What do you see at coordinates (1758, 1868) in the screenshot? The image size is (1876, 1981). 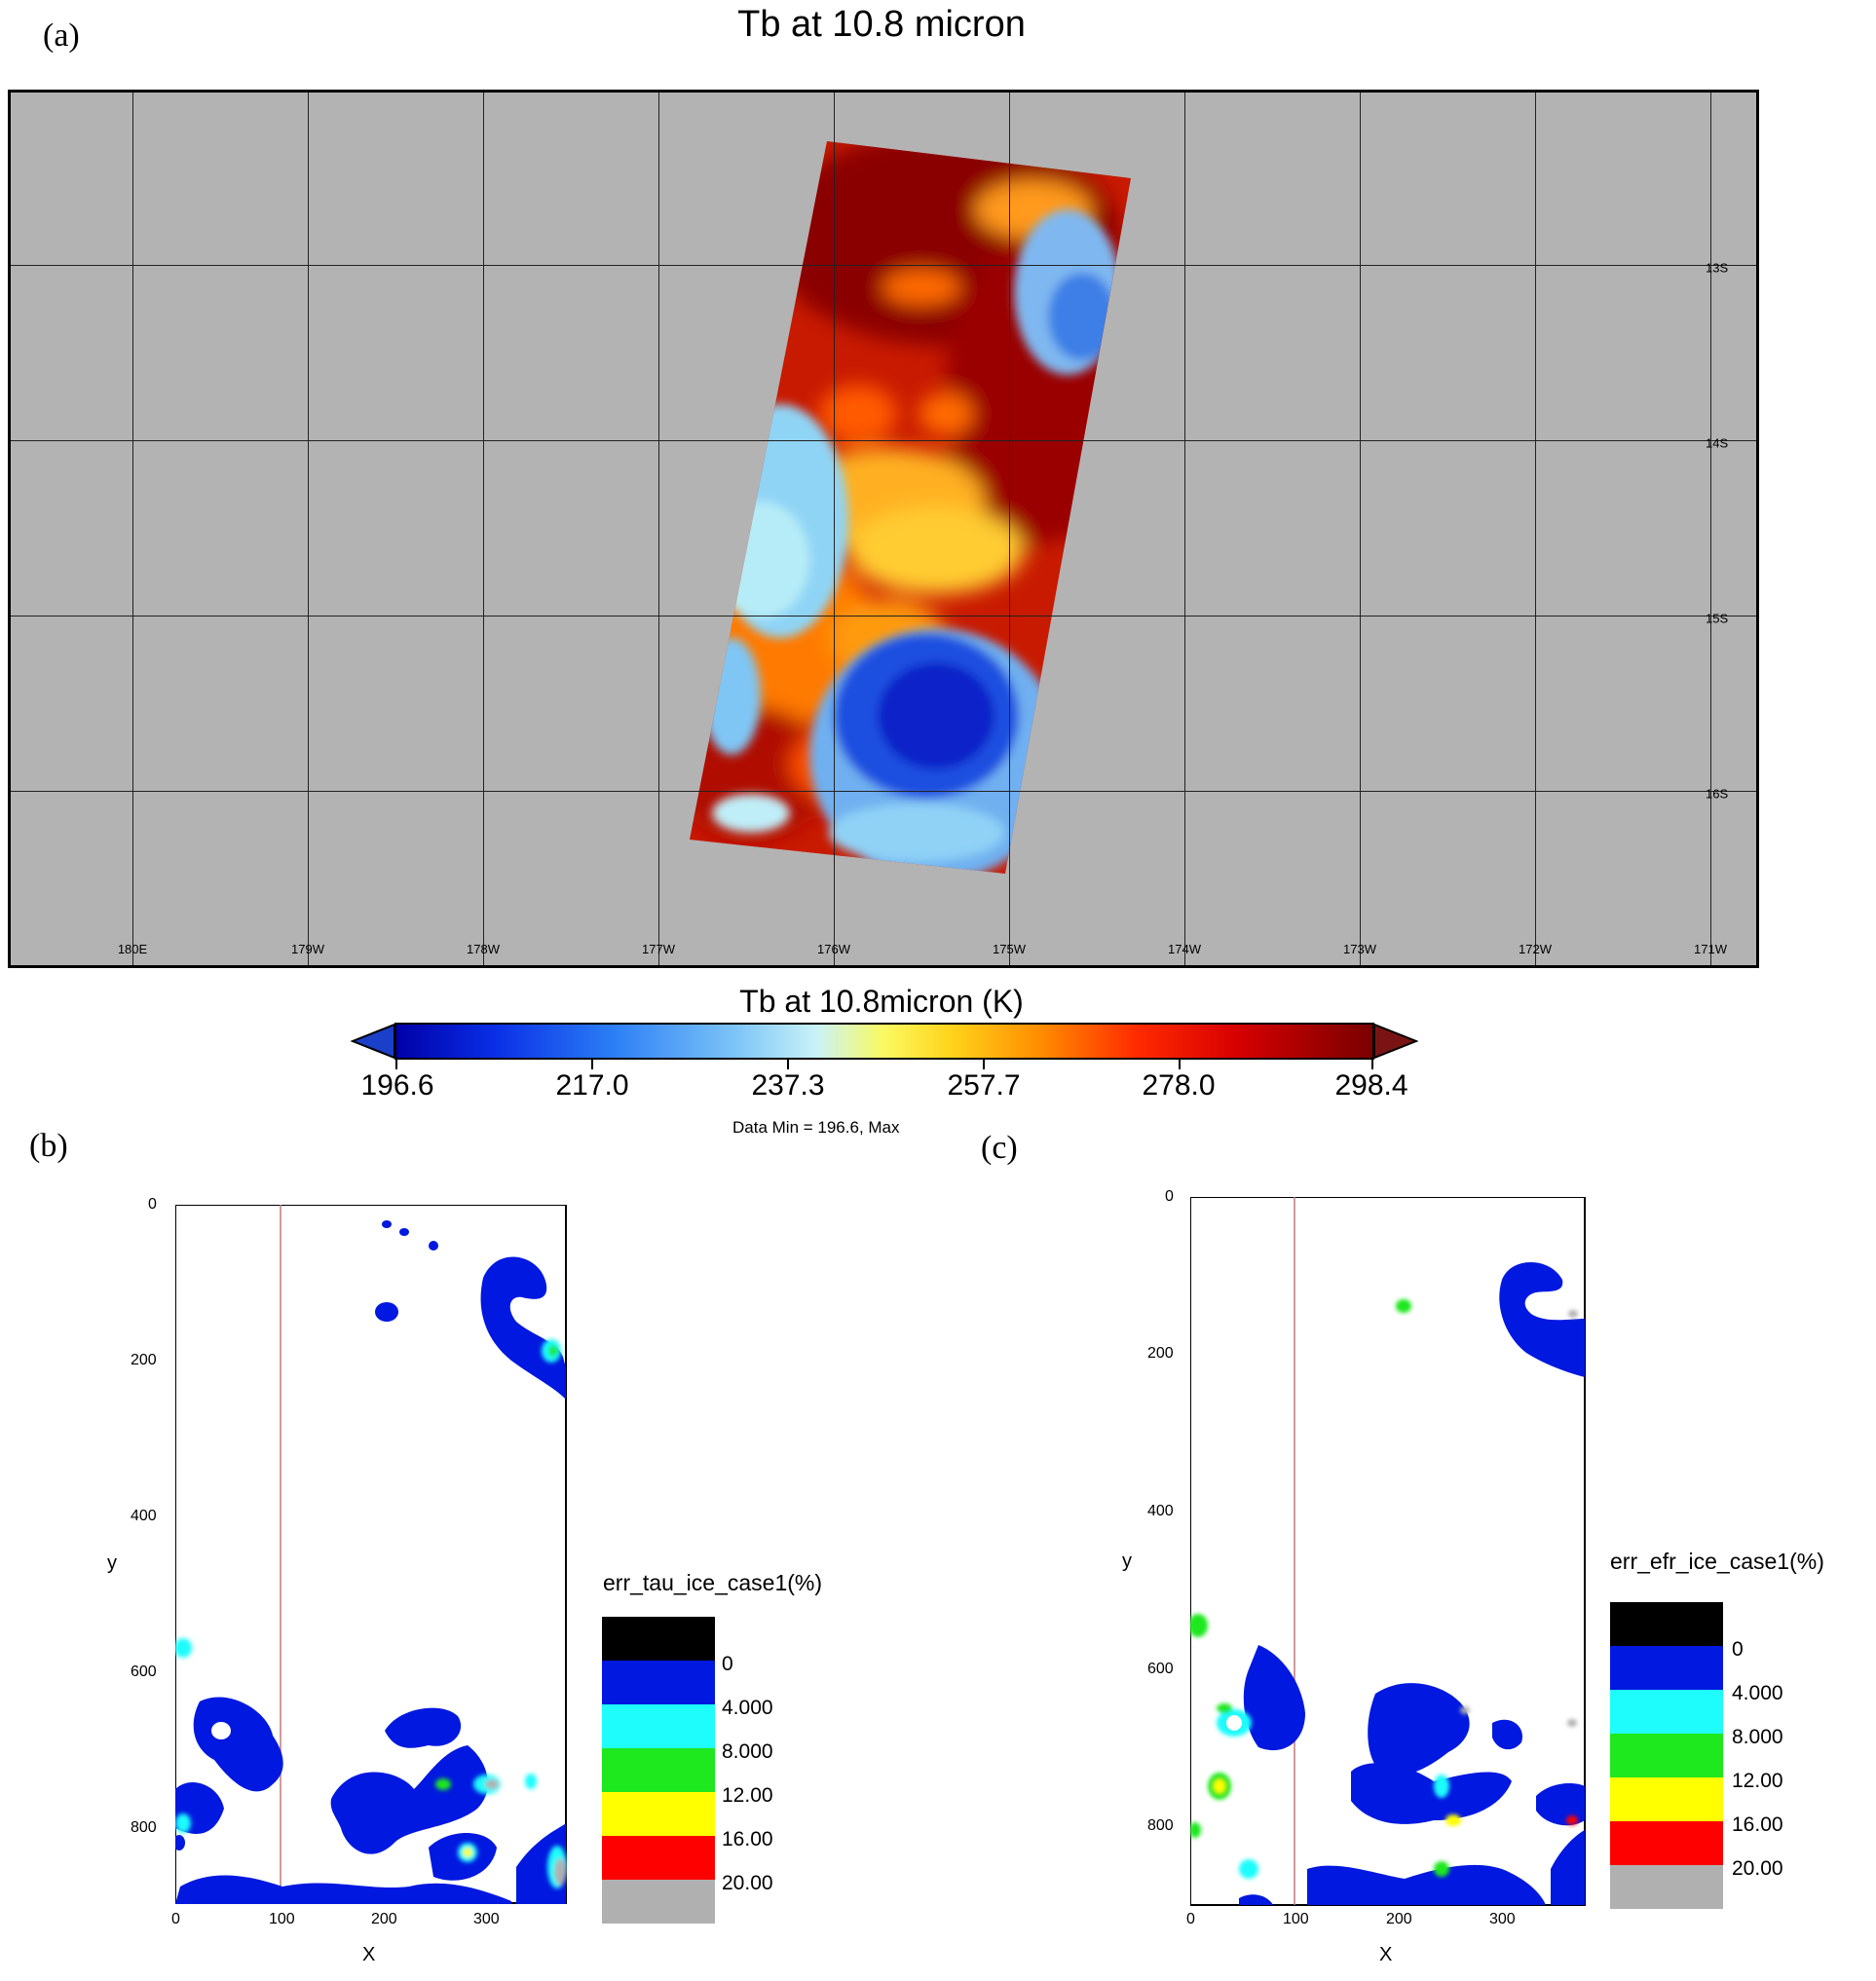 I see `legend-c-value: 20.00` at bounding box center [1758, 1868].